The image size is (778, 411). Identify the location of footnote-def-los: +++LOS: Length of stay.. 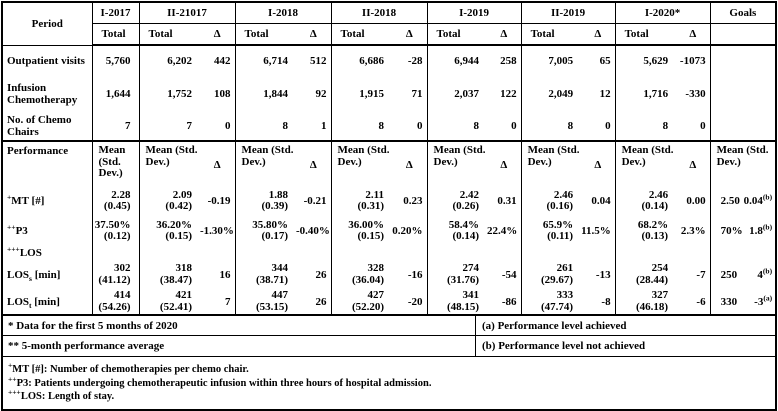
(61, 394).